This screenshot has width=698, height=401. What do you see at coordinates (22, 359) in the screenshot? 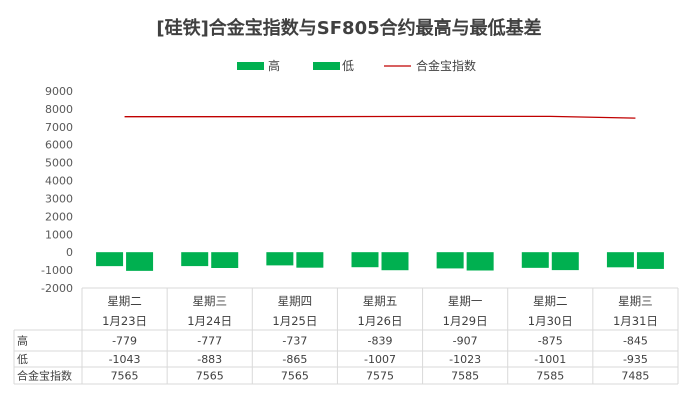
I see `table-row-label: 低` at bounding box center [22, 359].